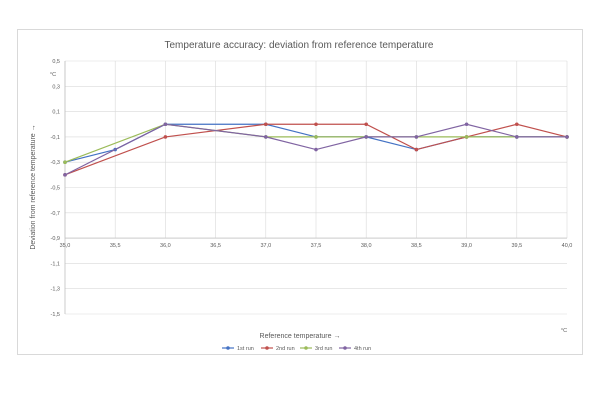 The height and width of the screenshot is (400, 600). What do you see at coordinates (33, 186) in the screenshot?
I see `y-axis-label: Deviation from reference temperature →` at bounding box center [33, 186].